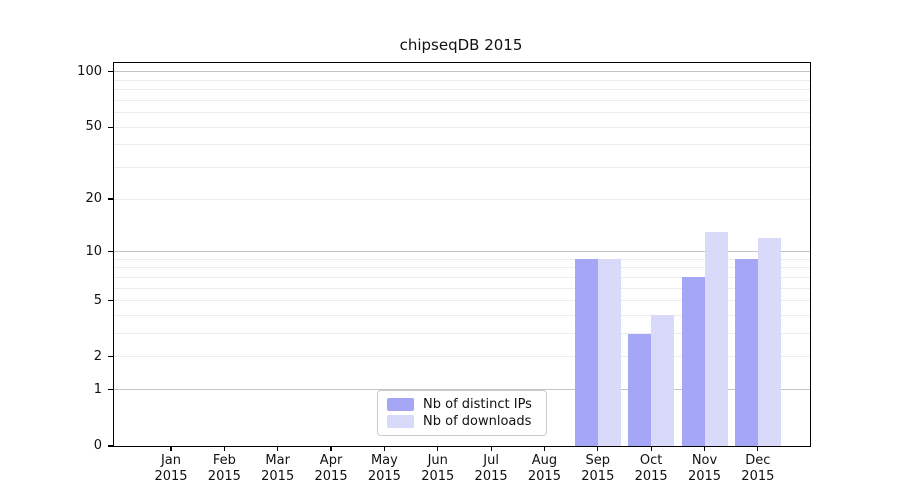  I want to click on x-label-month: Feb, so click(224, 460).